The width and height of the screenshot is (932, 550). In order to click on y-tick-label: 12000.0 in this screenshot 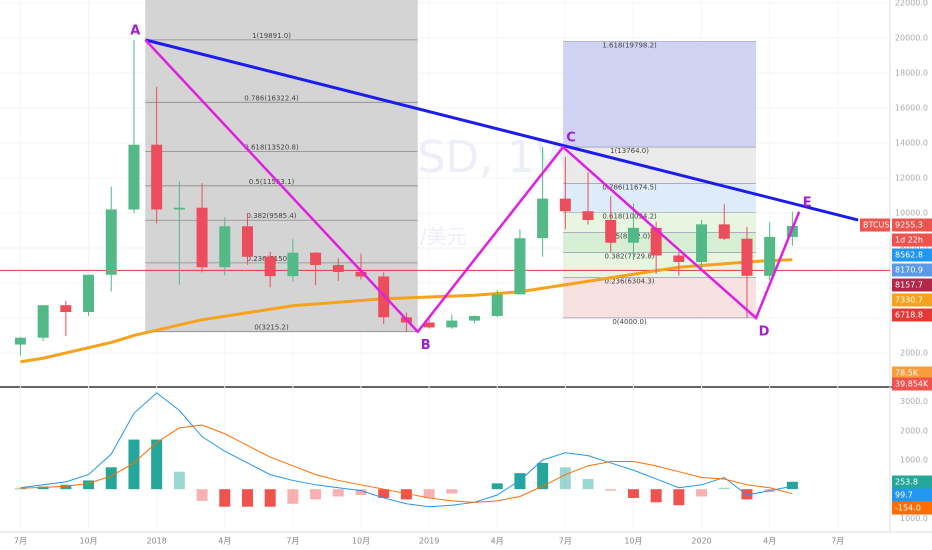, I will do `click(911, 177)`.